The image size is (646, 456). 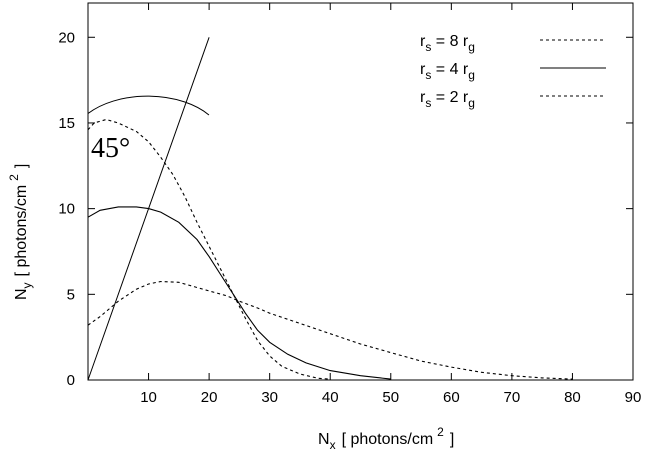 What do you see at coordinates (209, 397) in the screenshot?
I see `x-tick-label: 20` at bounding box center [209, 397].